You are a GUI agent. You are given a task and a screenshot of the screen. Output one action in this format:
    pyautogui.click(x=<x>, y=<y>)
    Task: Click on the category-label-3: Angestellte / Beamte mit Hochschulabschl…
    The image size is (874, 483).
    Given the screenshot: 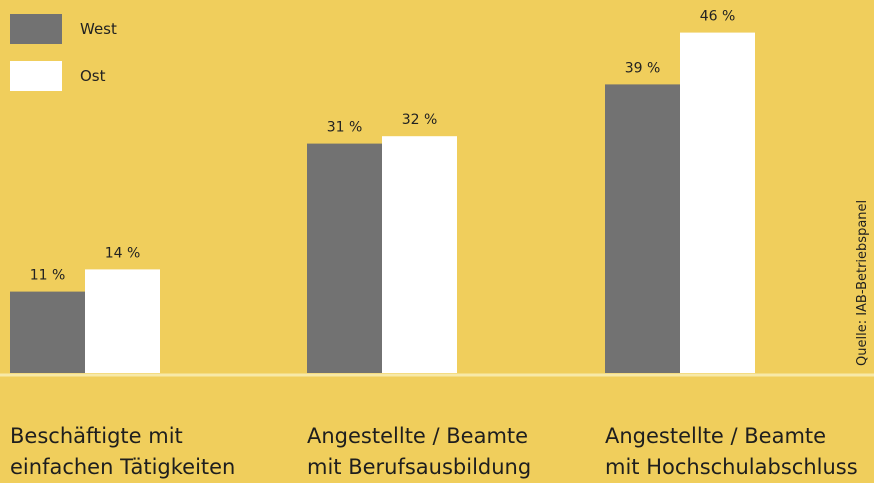 What is the action you would take?
    pyautogui.click(x=731, y=451)
    